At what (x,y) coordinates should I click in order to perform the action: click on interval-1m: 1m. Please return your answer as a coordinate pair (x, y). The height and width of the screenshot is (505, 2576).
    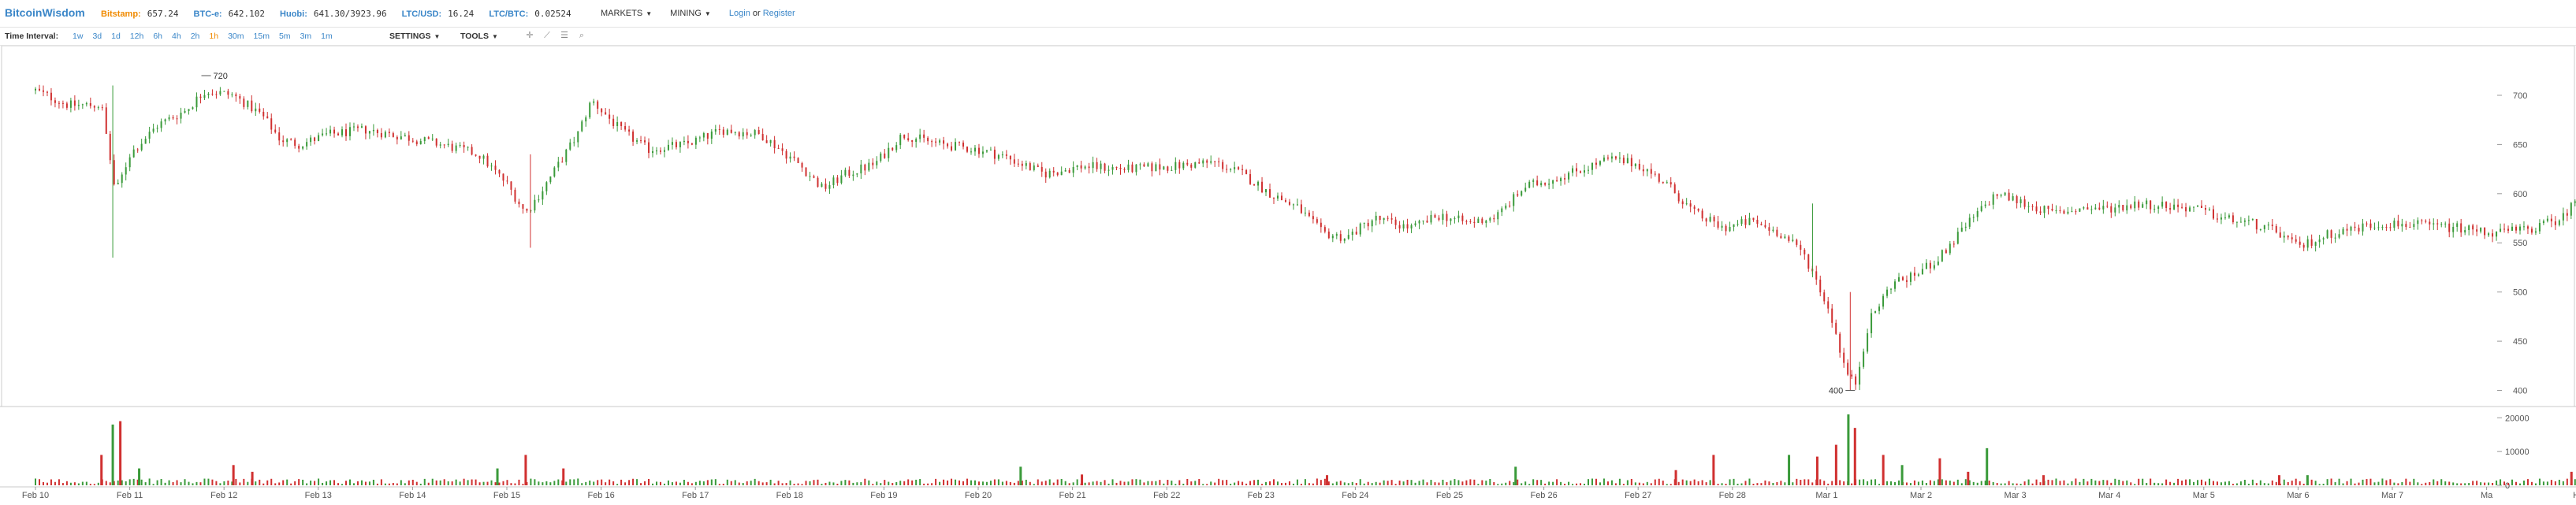
    Looking at the image, I should click on (327, 36).